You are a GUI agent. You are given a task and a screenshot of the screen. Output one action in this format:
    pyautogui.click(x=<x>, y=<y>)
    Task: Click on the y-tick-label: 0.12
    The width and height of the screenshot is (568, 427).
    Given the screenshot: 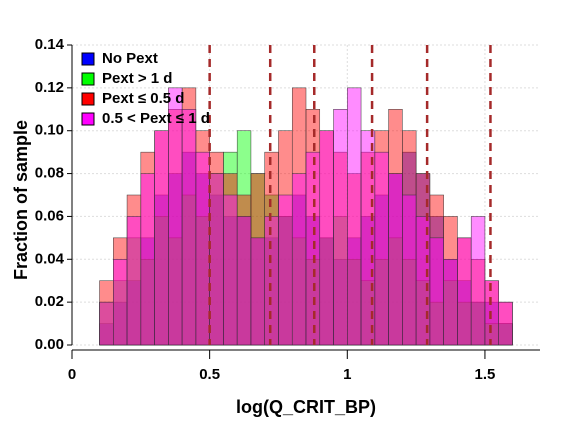 What is the action you would take?
    pyautogui.click(x=49, y=87)
    